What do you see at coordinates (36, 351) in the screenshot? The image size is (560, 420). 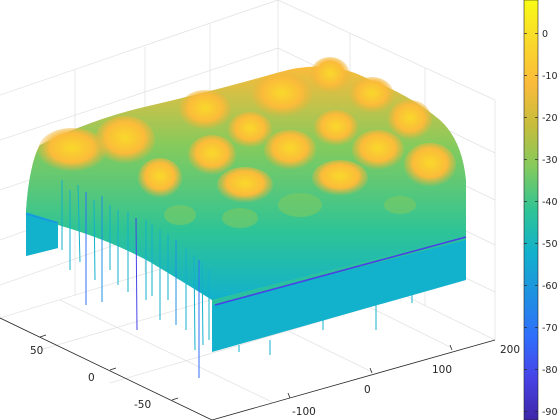 I see `y-tick-label: 50` at bounding box center [36, 351].